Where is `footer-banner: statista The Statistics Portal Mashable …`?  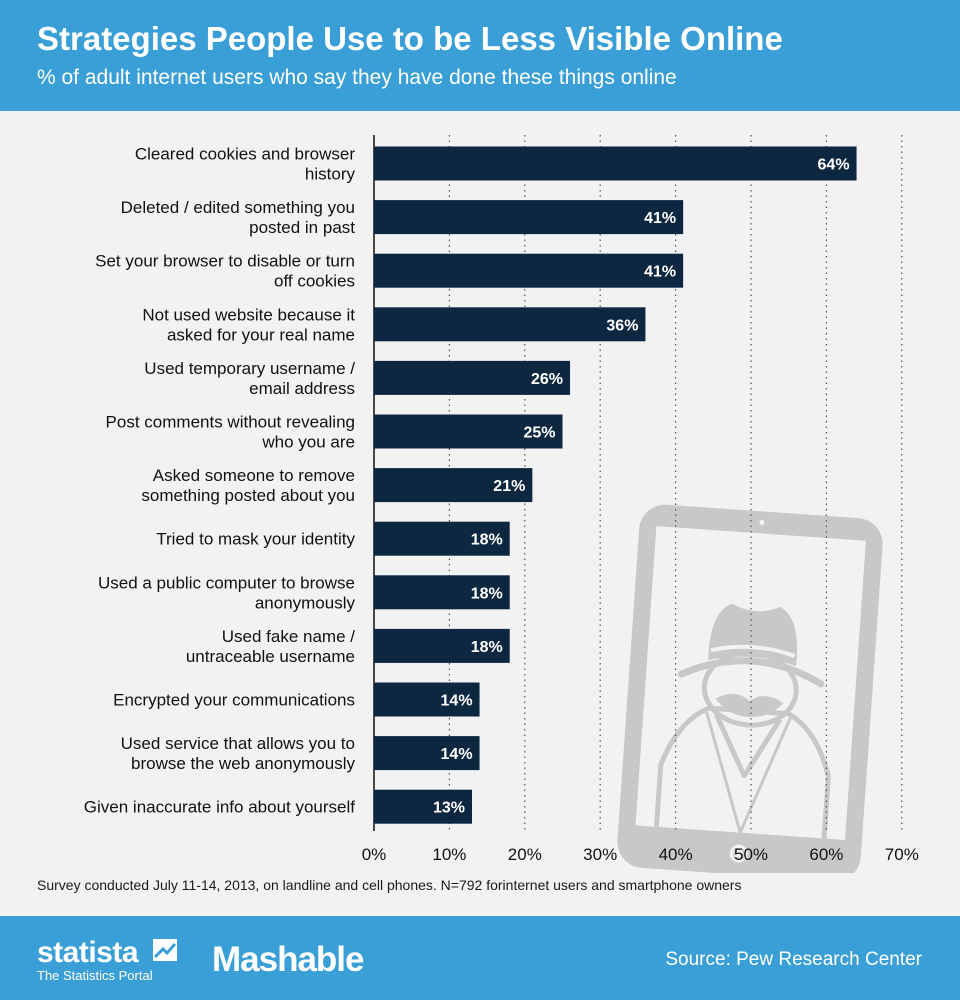
footer-banner: statista The Statistics Portal Mashable … is located at coordinates (480, 958).